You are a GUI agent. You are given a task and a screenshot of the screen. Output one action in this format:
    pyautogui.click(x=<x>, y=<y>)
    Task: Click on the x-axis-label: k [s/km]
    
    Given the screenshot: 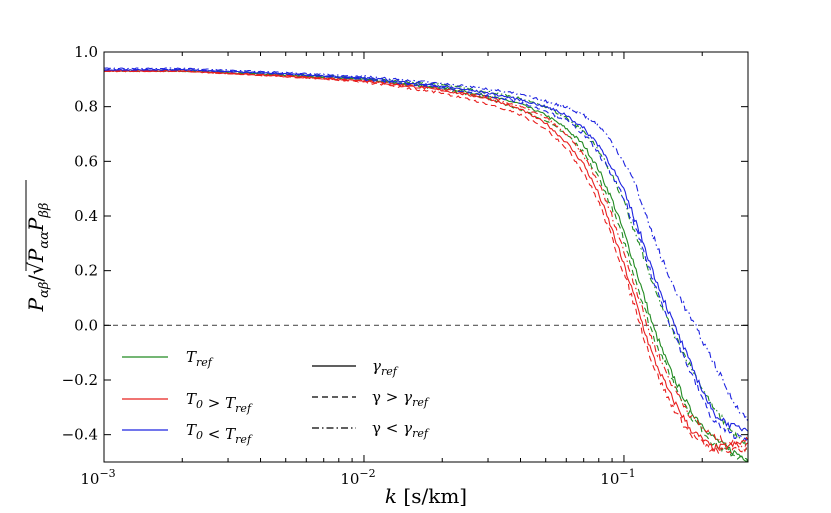 What is the action you would take?
    pyautogui.click(x=426, y=496)
    